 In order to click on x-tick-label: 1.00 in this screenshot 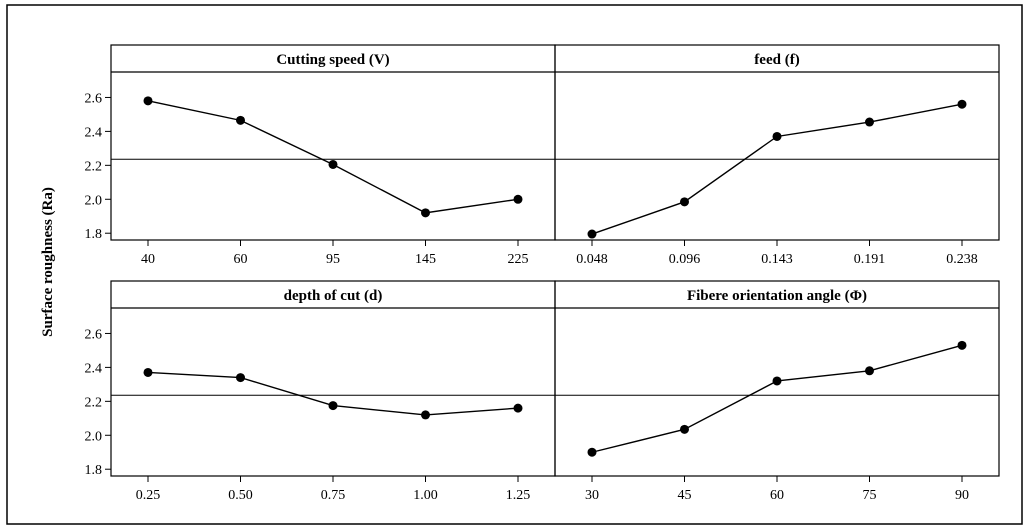, I will do `click(425, 495)`.